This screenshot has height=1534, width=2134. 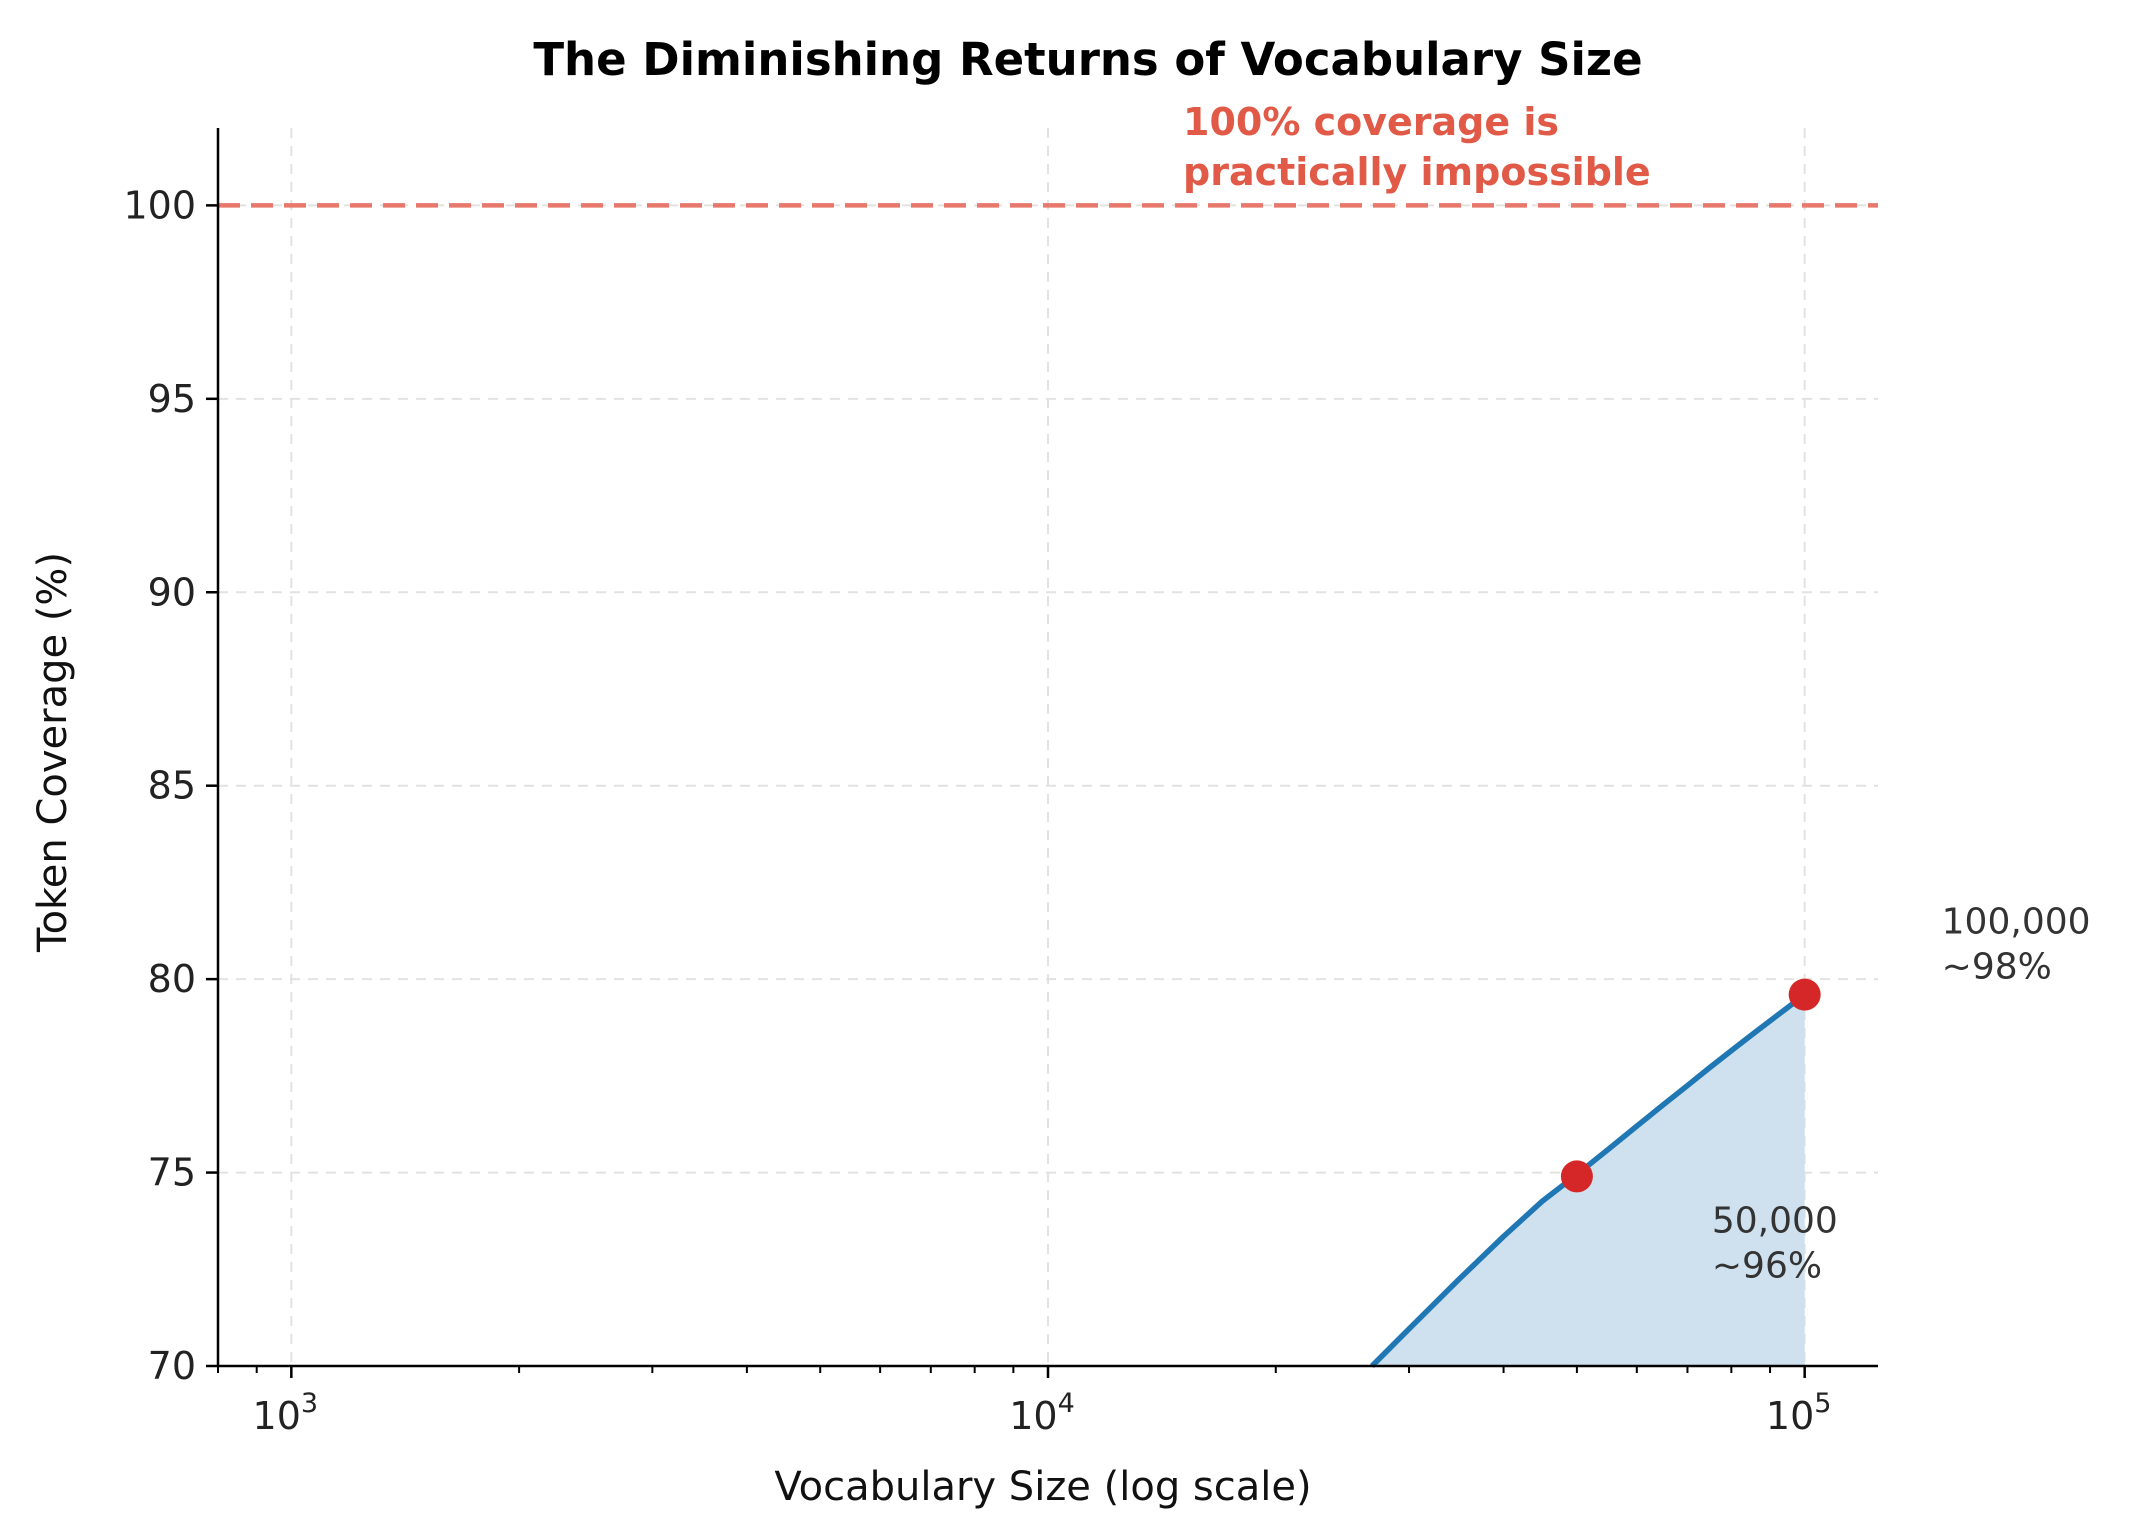 What do you see at coordinates (1042, 1487) in the screenshot?
I see `x-axis-title: Vocabulary Size (log scale)` at bounding box center [1042, 1487].